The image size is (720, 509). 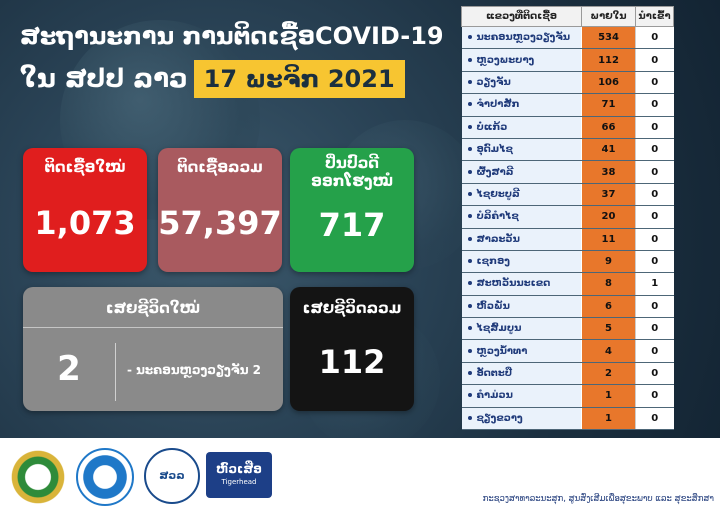 I want to click on province-name: ບໍລິຄຳໄຊ, so click(x=497, y=217).